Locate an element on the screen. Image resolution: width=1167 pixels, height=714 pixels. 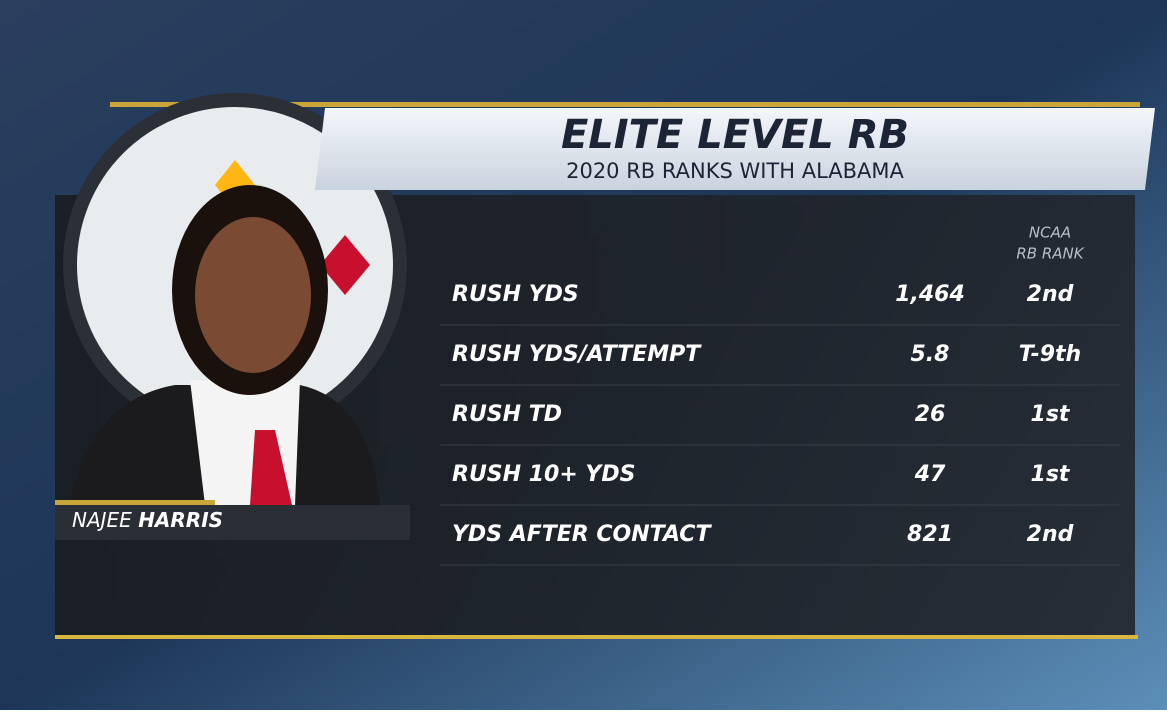
stat-label: RUSH YDS/ATTEMPT is located at coordinates (577, 354).